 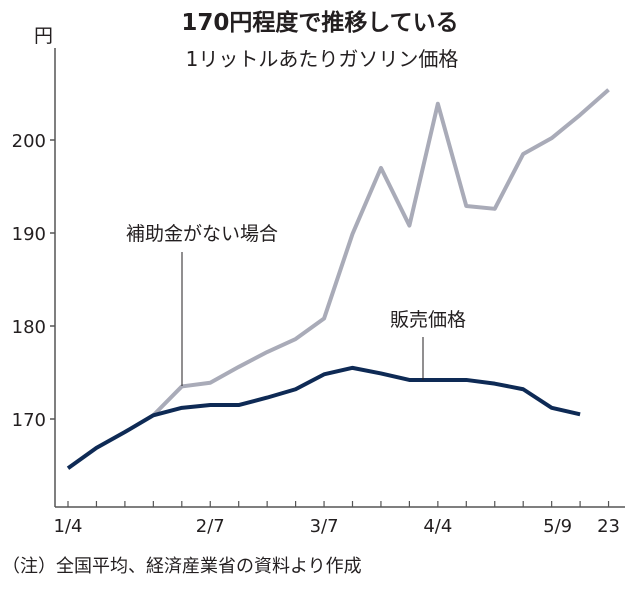 I want to click on x-tick-label: 23, so click(x=608, y=526).